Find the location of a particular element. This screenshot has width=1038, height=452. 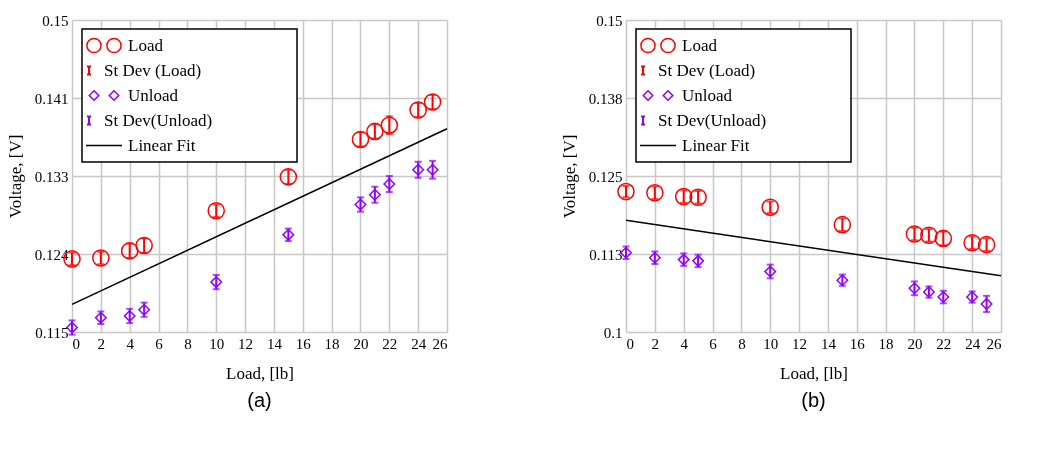

y-tick-label: 0.115 is located at coordinates (52, 332).